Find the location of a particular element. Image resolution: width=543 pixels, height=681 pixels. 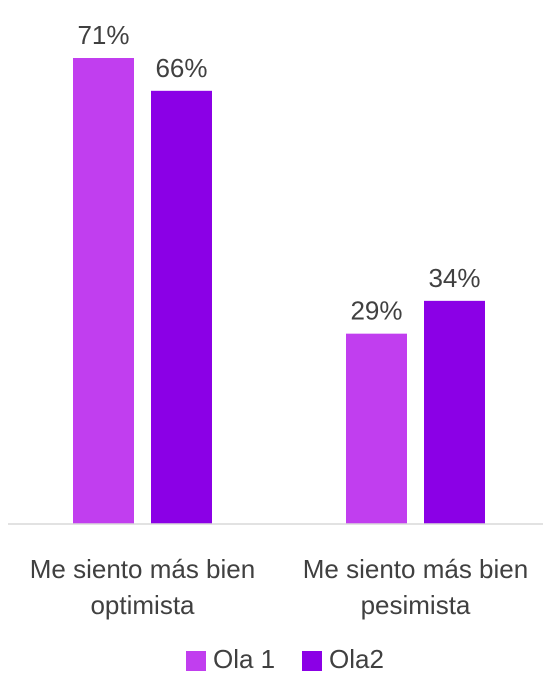

bar-ola2-cat2 is located at coordinates (454, 412).